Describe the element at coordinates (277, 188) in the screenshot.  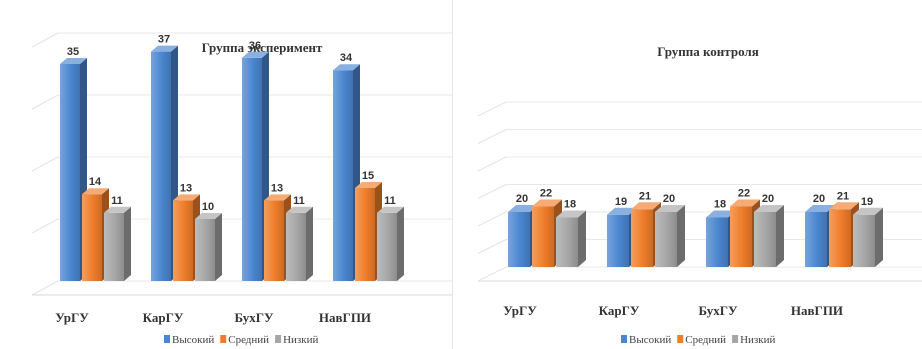
I see `data-label: 13` at that location.